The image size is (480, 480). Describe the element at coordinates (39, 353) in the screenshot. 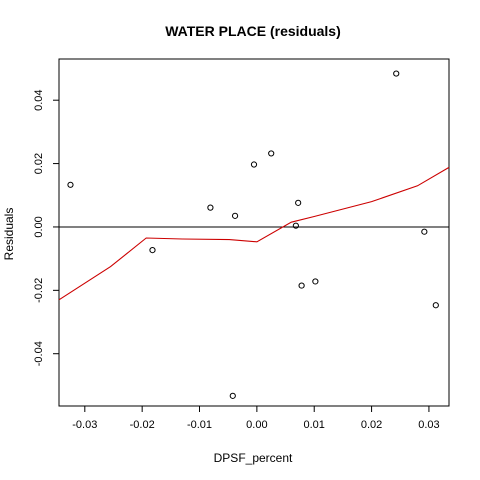

I see `y-tick-label: -0.04` at that location.